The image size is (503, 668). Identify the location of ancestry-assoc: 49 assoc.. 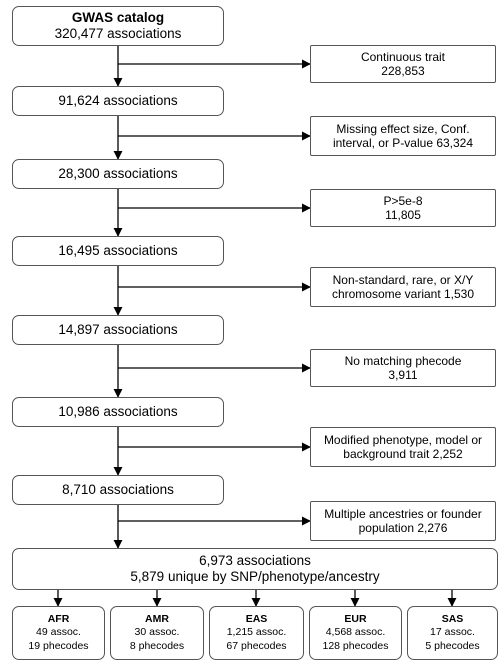
(58, 632).